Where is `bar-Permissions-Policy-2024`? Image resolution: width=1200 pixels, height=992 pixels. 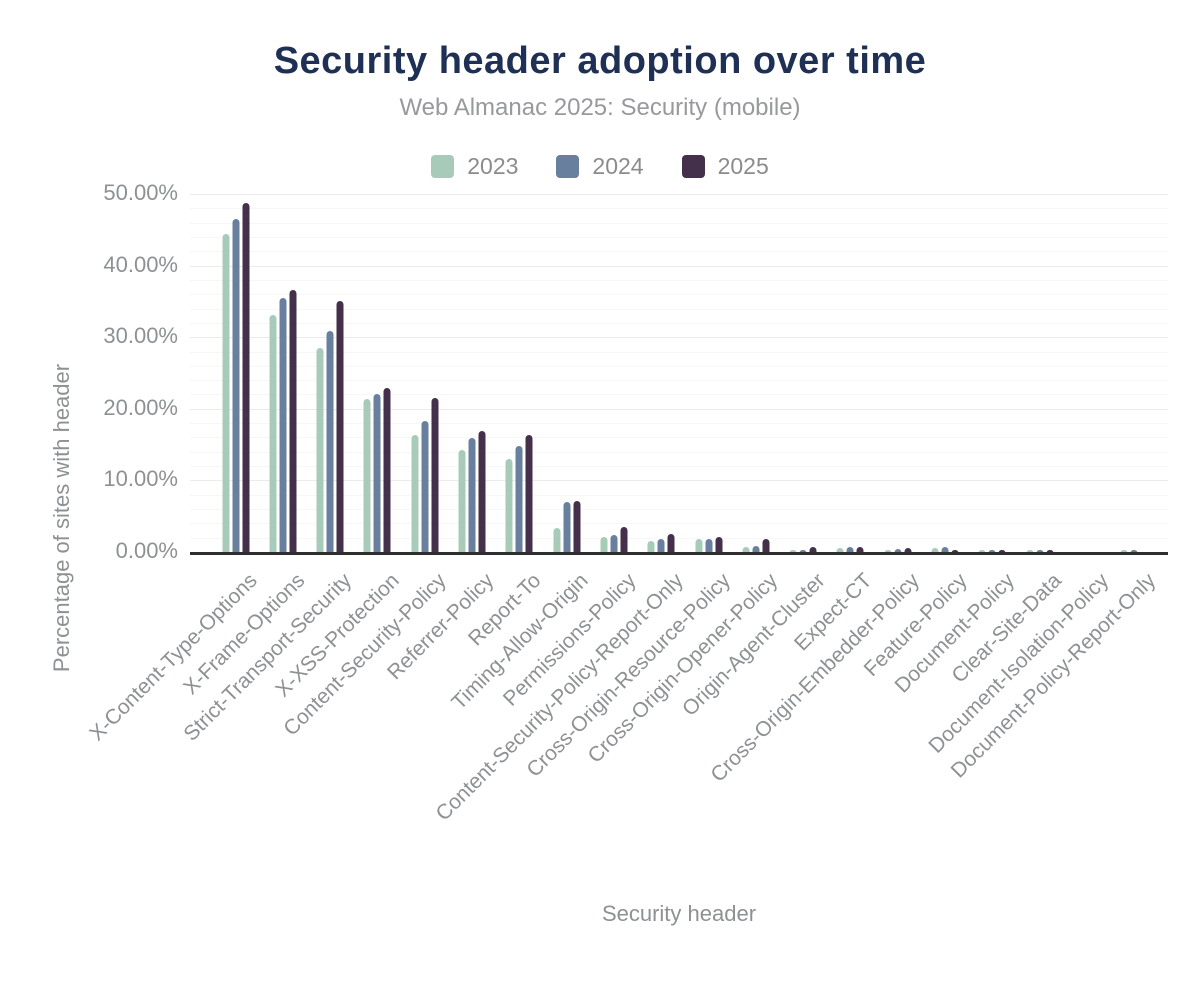 bar-Permissions-Policy-2024 is located at coordinates (614, 544).